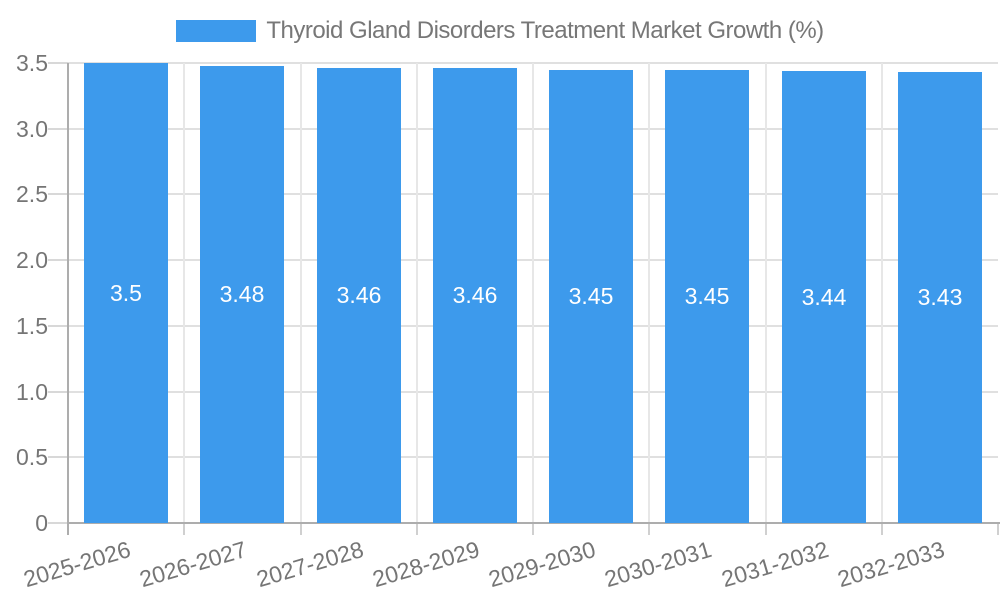 Image resolution: width=1000 pixels, height=600 pixels. Describe the element at coordinates (32, 392) in the screenshot. I see `y-axis-label: 1.0` at that location.